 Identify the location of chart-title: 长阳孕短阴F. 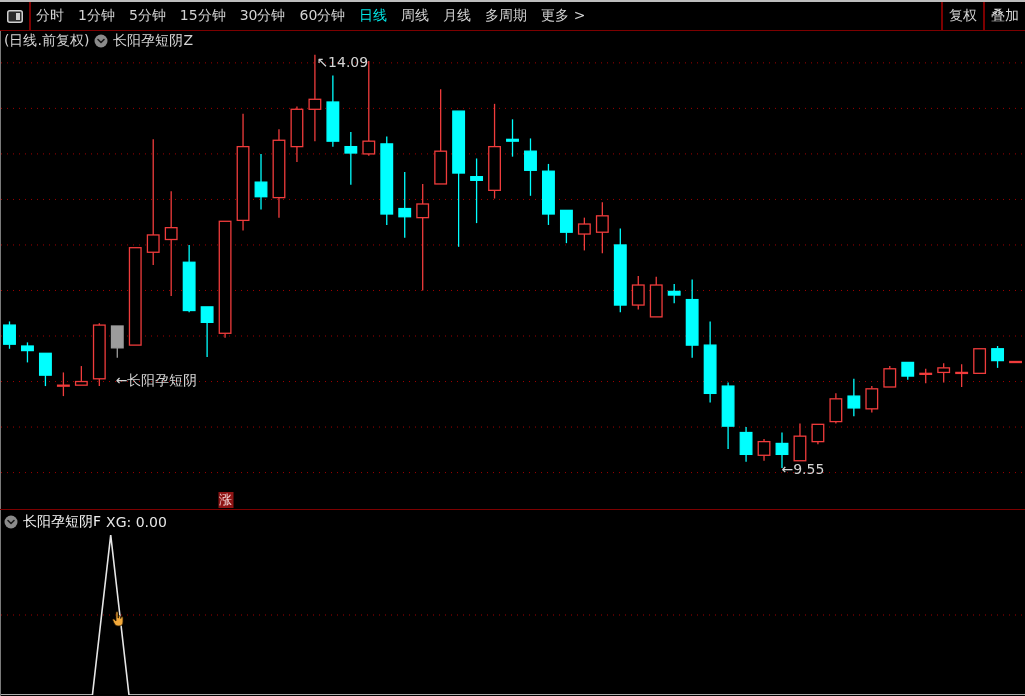
(62, 522).